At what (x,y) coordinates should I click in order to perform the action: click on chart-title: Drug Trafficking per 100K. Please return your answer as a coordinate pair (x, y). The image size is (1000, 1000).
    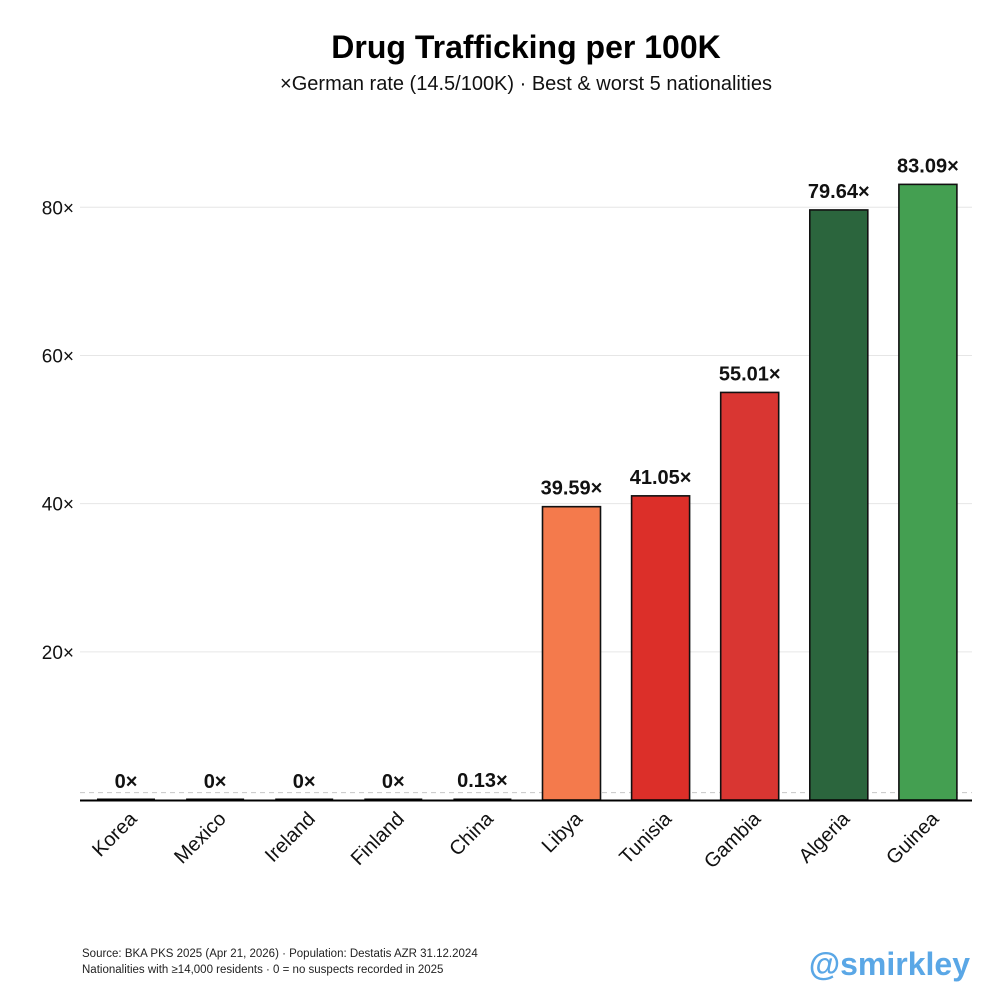
    Looking at the image, I should click on (525, 47).